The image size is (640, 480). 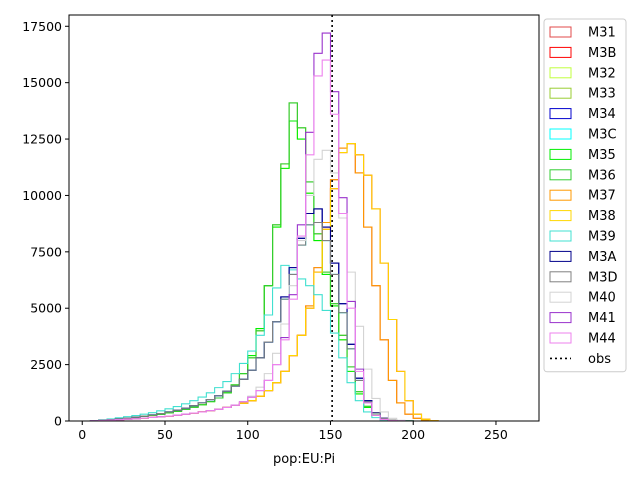 What do you see at coordinates (603, 277) in the screenshot?
I see `legend-label: M3D` at bounding box center [603, 277].